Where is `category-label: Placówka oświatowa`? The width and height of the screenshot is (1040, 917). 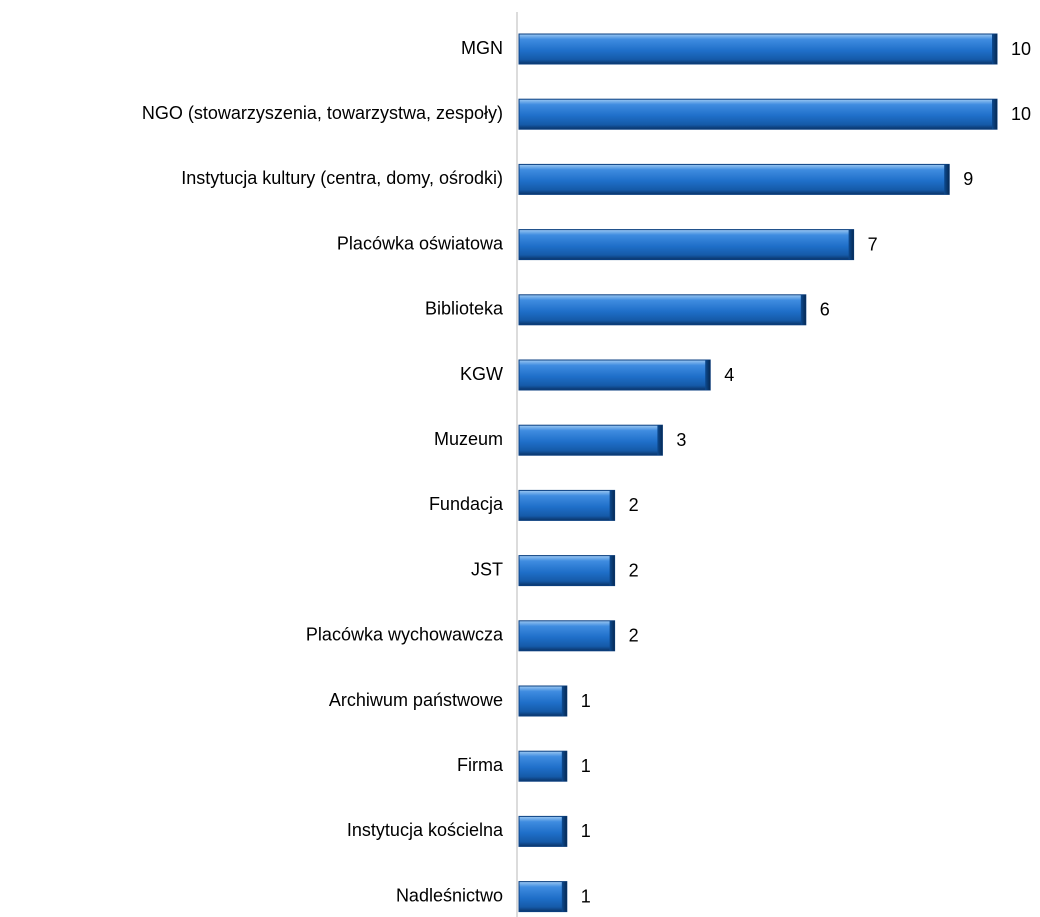 category-label: Placówka oświatowa is located at coordinates (420, 243).